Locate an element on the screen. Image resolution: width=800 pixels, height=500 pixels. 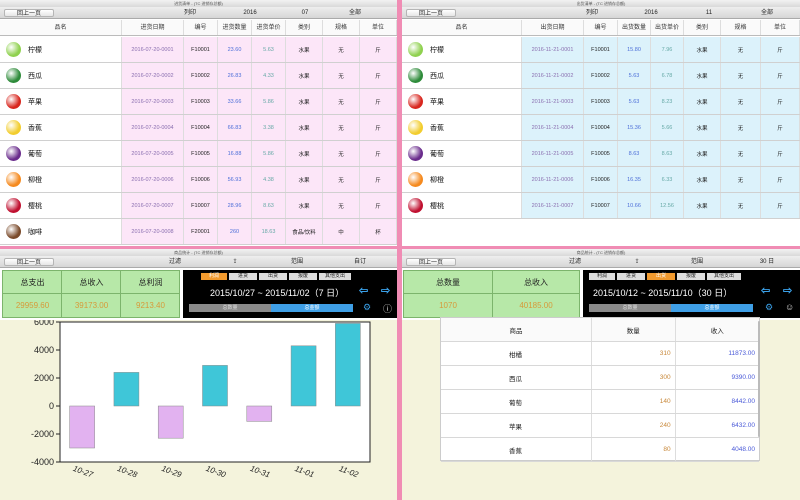
col-income: 收入 is located at coordinates (717, 331).